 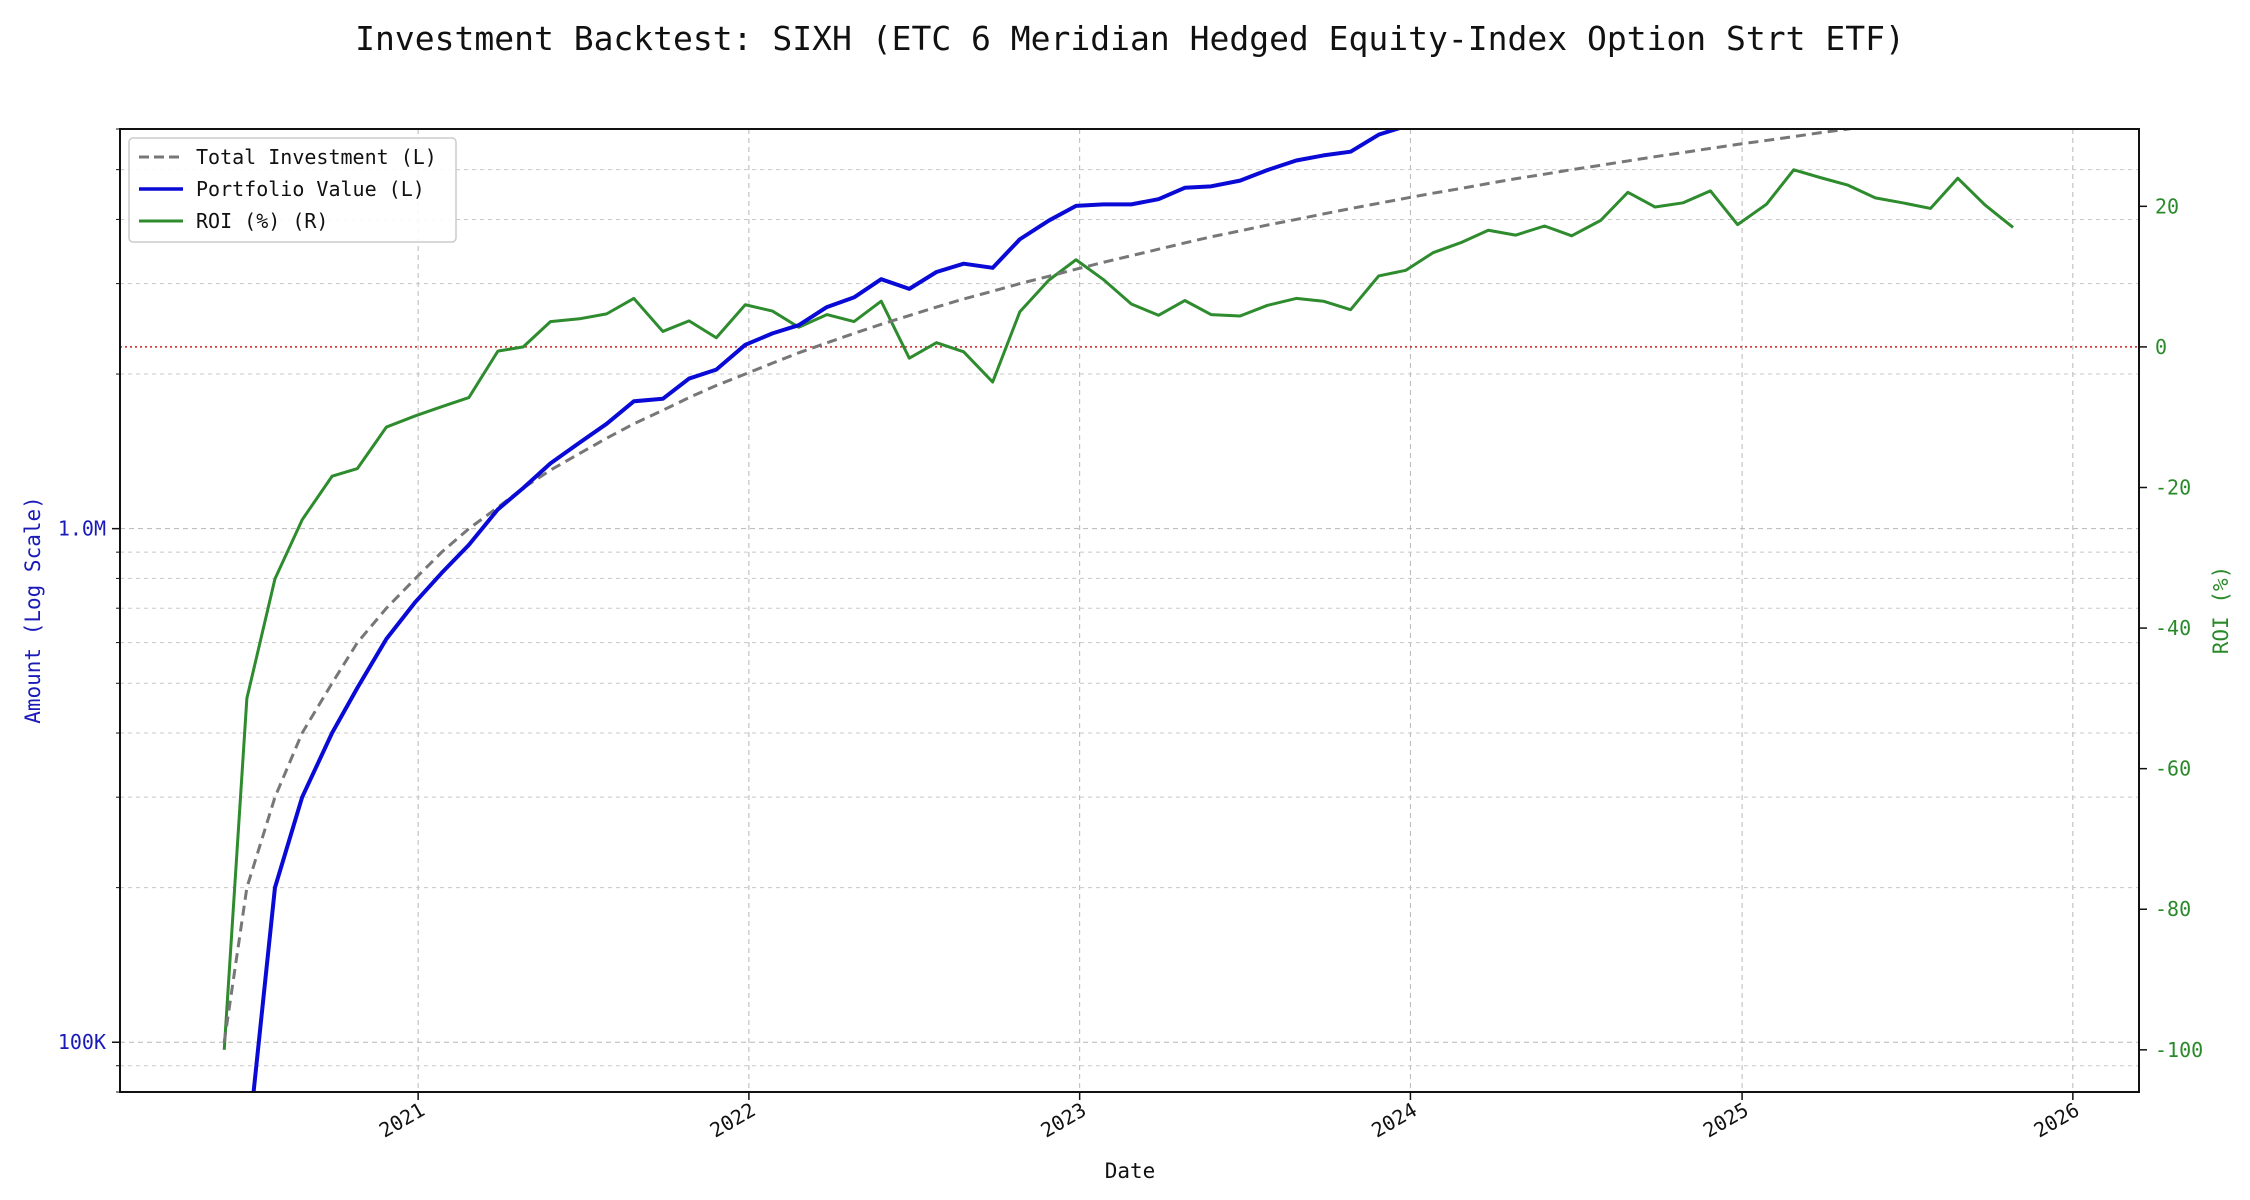 I want to click on y-right-tick-label: -40, so click(x=2173, y=628).